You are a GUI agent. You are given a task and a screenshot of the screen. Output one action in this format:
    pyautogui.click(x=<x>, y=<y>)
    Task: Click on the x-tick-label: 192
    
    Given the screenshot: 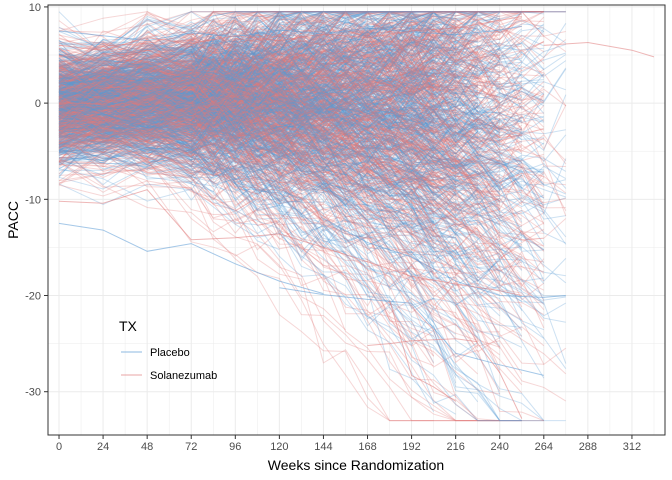 What is the action you would take?
    pyautogui.click(x=411, y=447)
    